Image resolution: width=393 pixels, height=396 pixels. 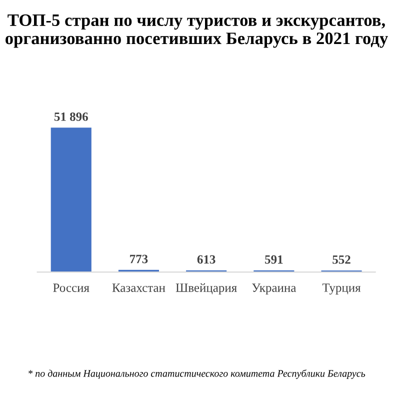 I want to click on bar, so click(x=71, y=200).